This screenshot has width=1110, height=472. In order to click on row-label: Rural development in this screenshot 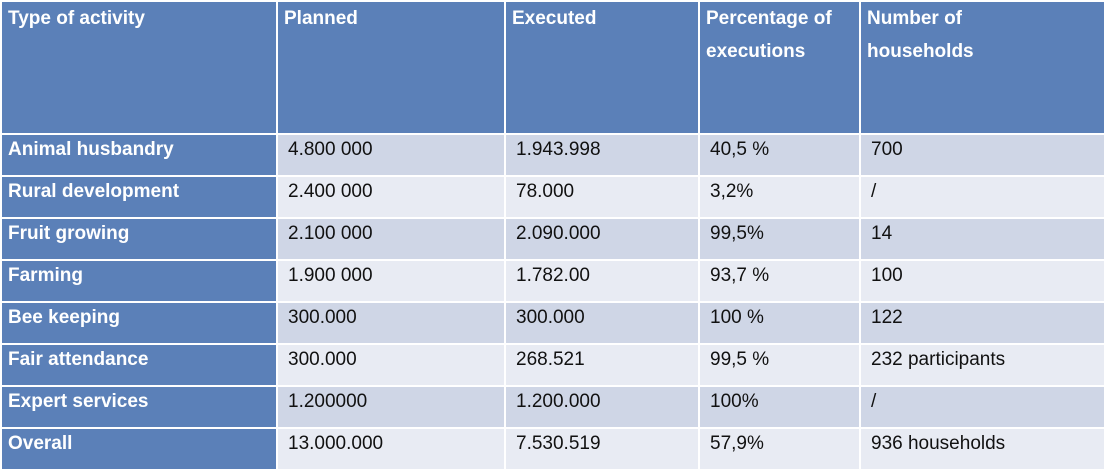, I will do `click(139, 197)`.